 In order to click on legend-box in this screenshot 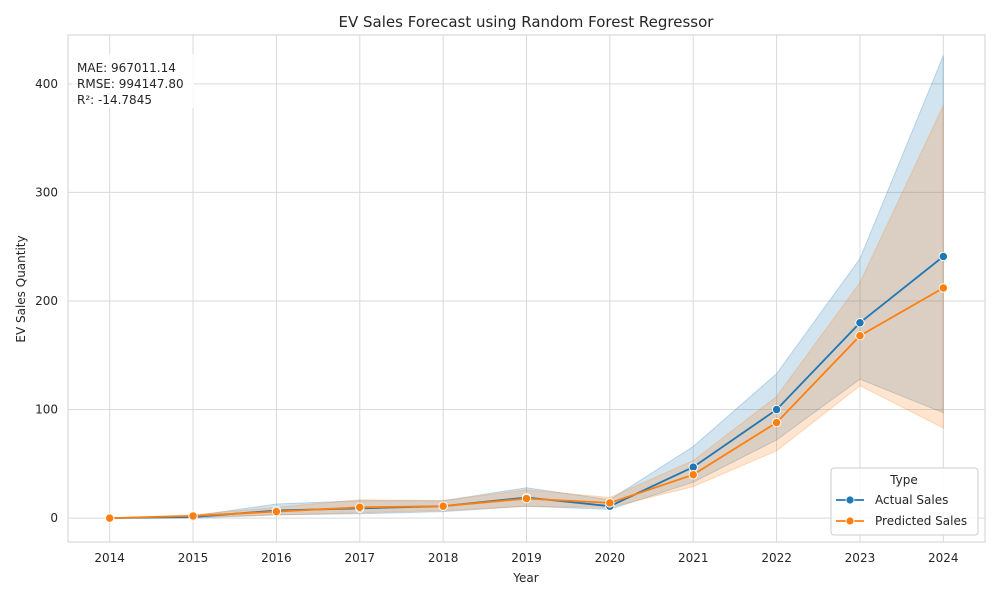, I will do `click(904, 501)`.